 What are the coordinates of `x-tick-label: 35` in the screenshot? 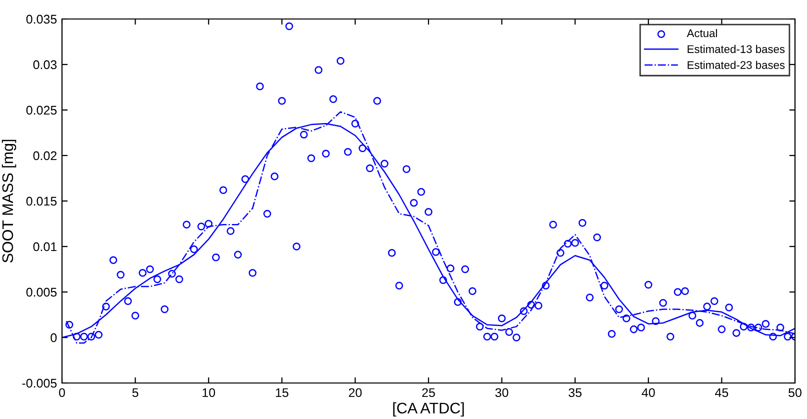 It's located at (575, 393).